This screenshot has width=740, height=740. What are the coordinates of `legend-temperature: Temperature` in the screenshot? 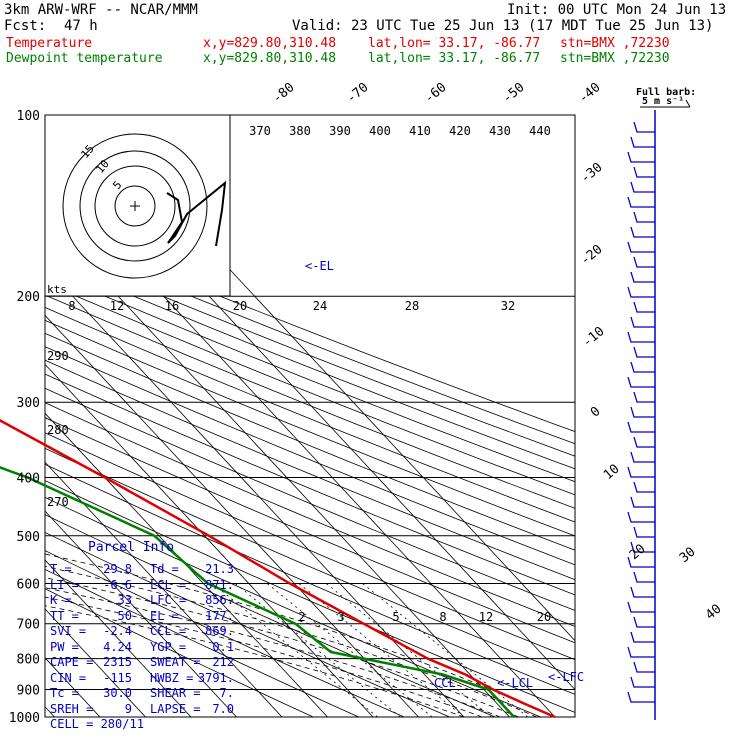 It's located at (49, 43).